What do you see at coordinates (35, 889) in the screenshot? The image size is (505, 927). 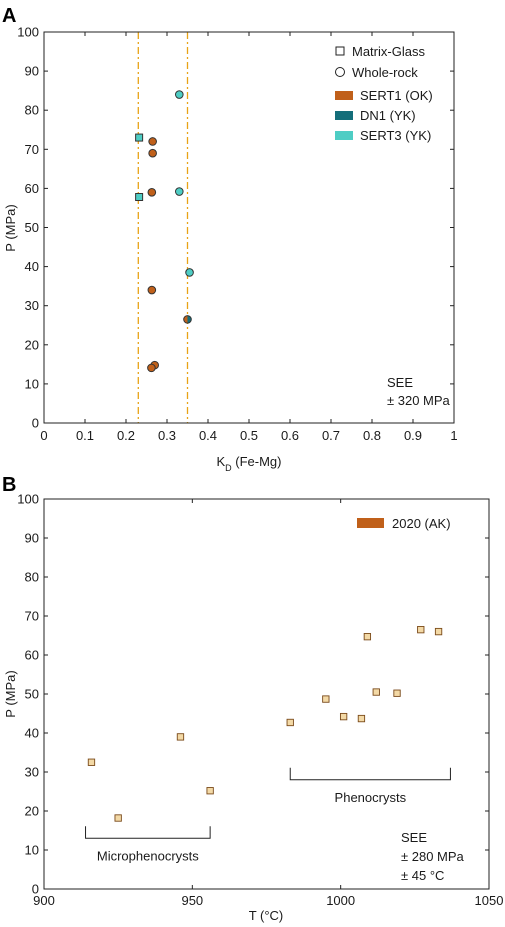 I see `panel-b-y-tick-label: 0` at bounding box center [35, 889].